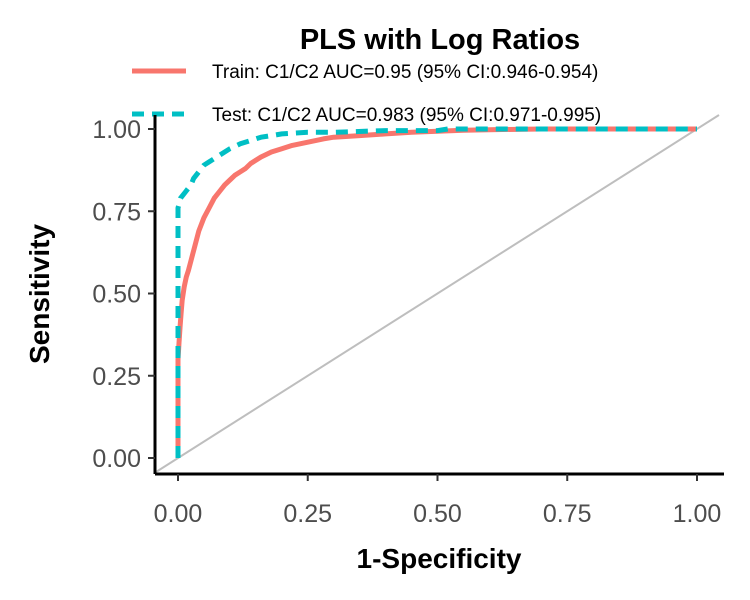  What do you see at coordinates (178, 514) in the screenshot?
I see `x-tick-label: 0.00` at bounding box center [178, 514].